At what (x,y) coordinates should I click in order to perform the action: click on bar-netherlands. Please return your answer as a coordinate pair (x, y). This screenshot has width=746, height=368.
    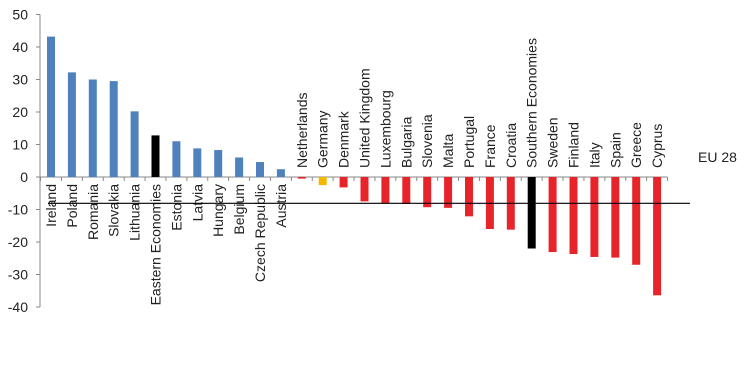
    Looking at the image, I should click on (301, 178).